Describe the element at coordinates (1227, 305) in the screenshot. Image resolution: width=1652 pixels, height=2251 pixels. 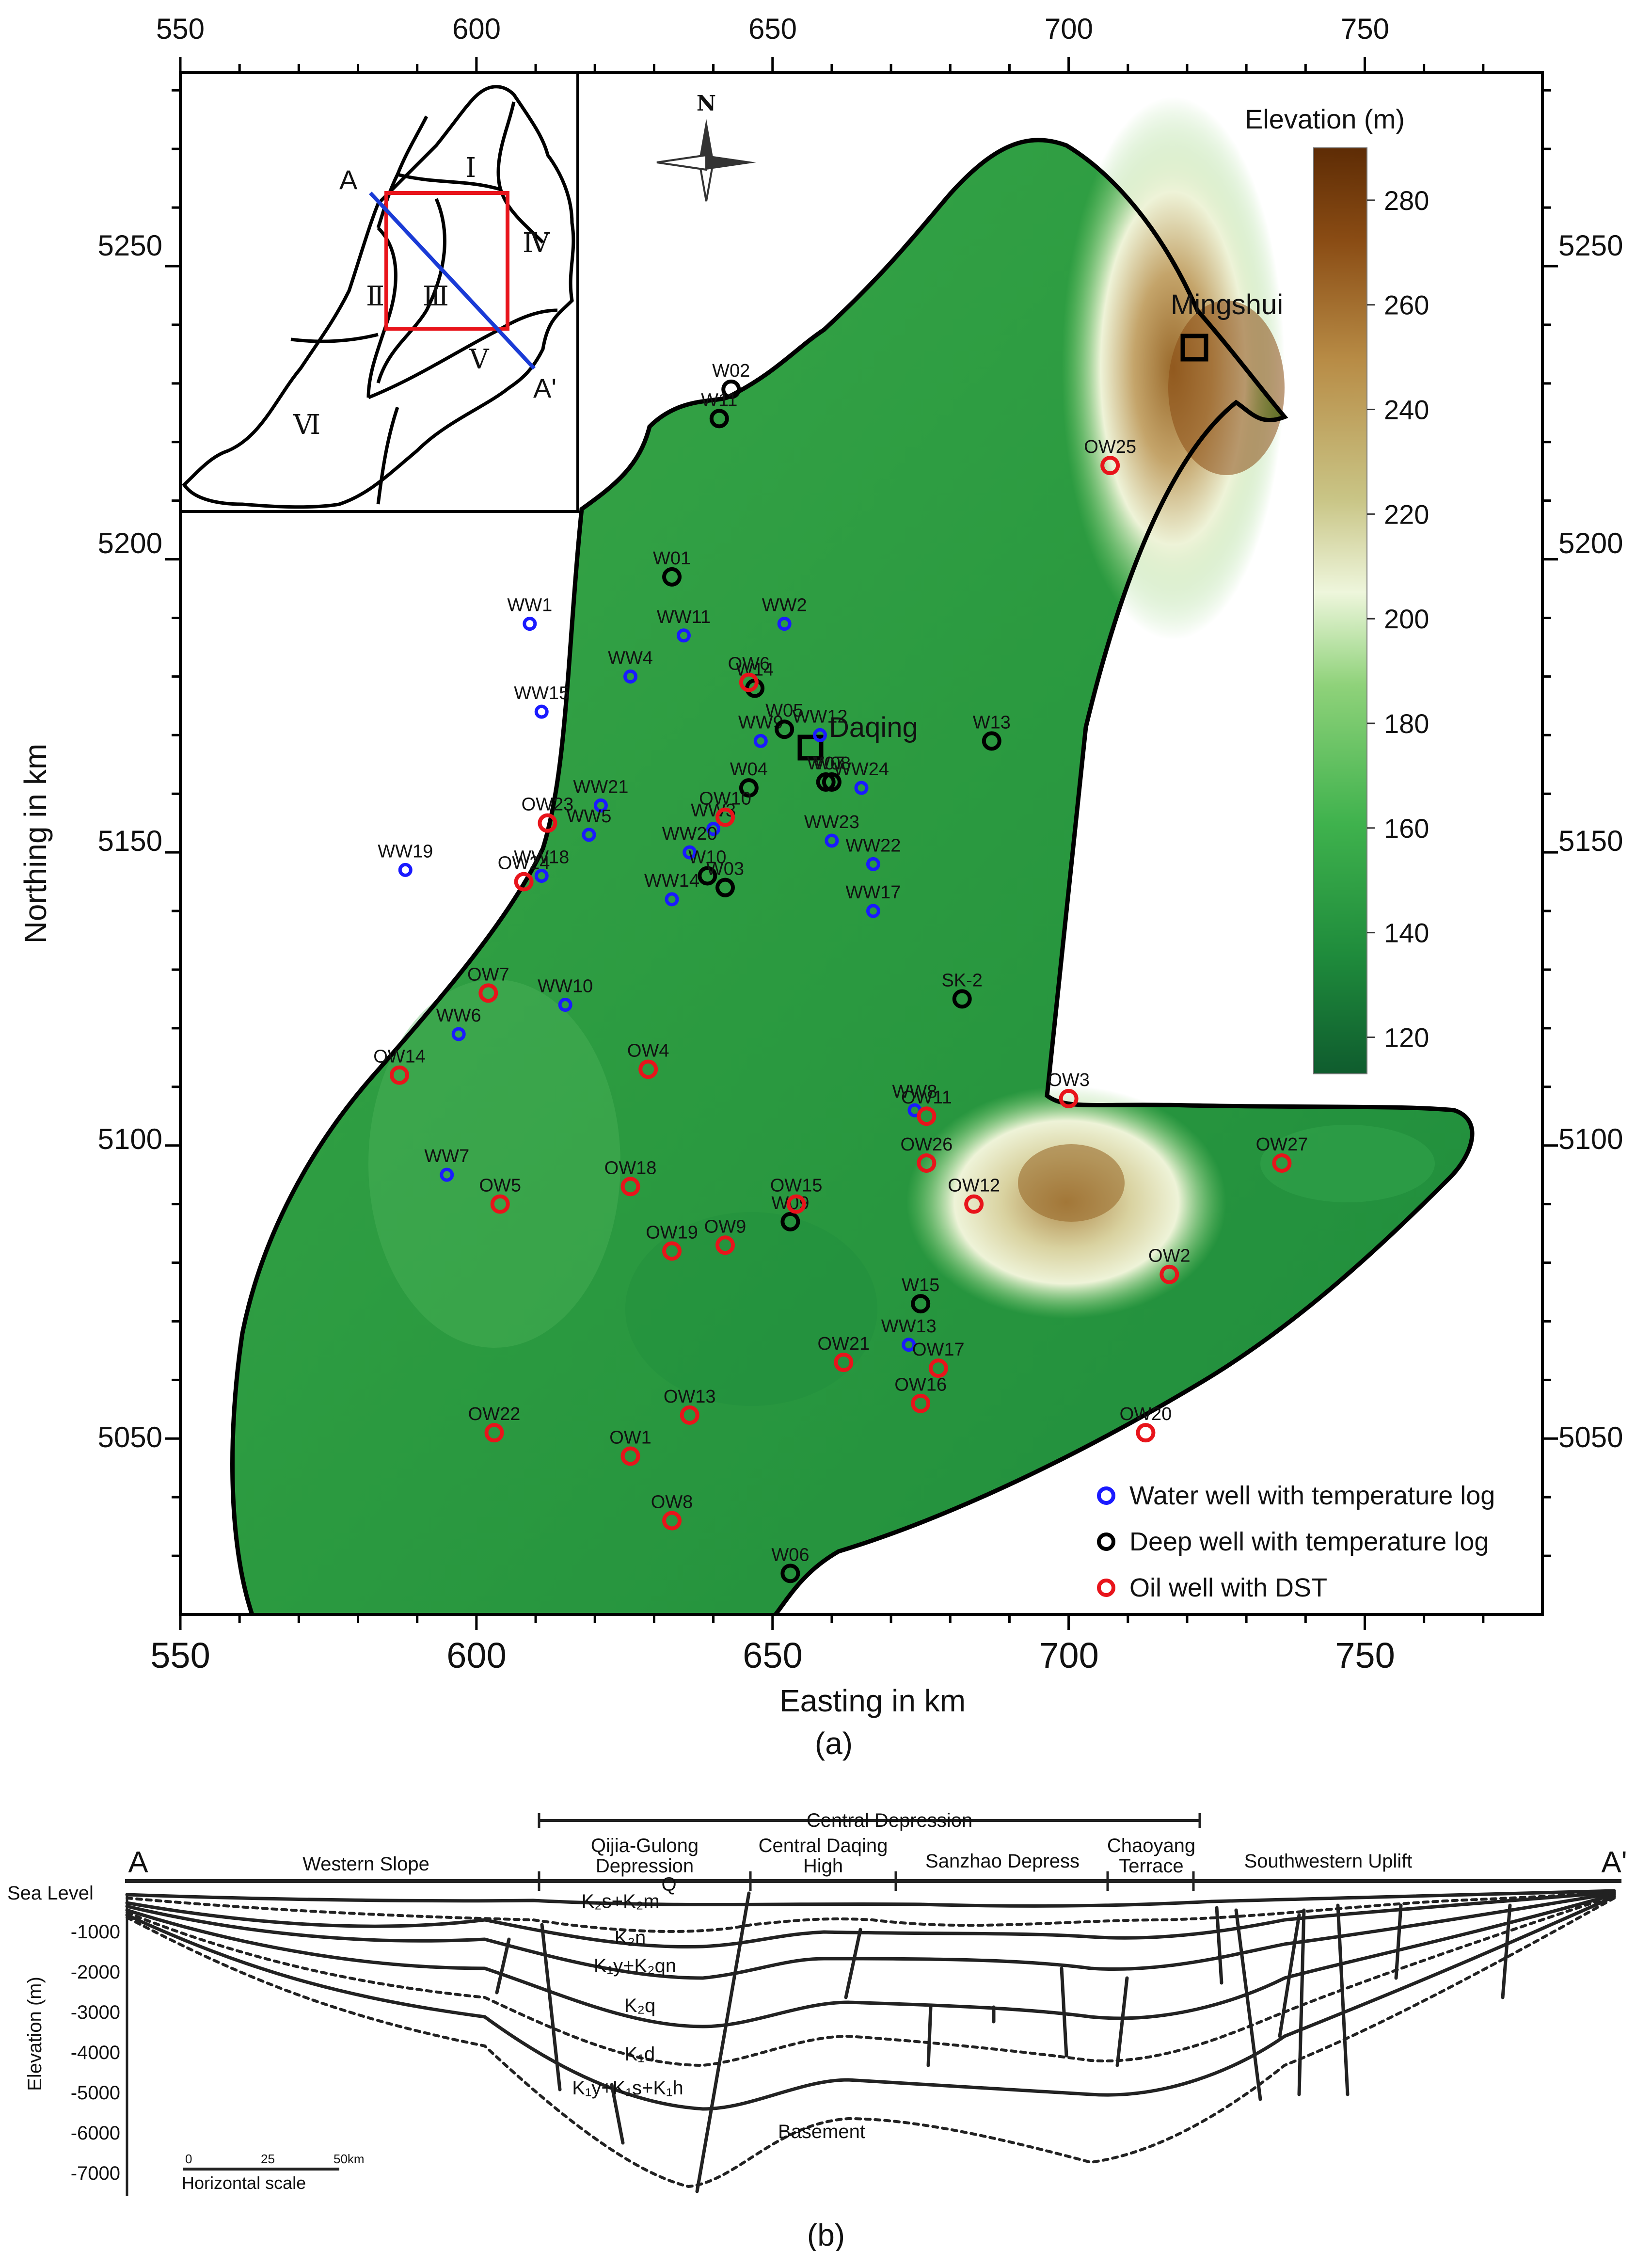
I see `town-label-mingshui: Mingshui` at that location.